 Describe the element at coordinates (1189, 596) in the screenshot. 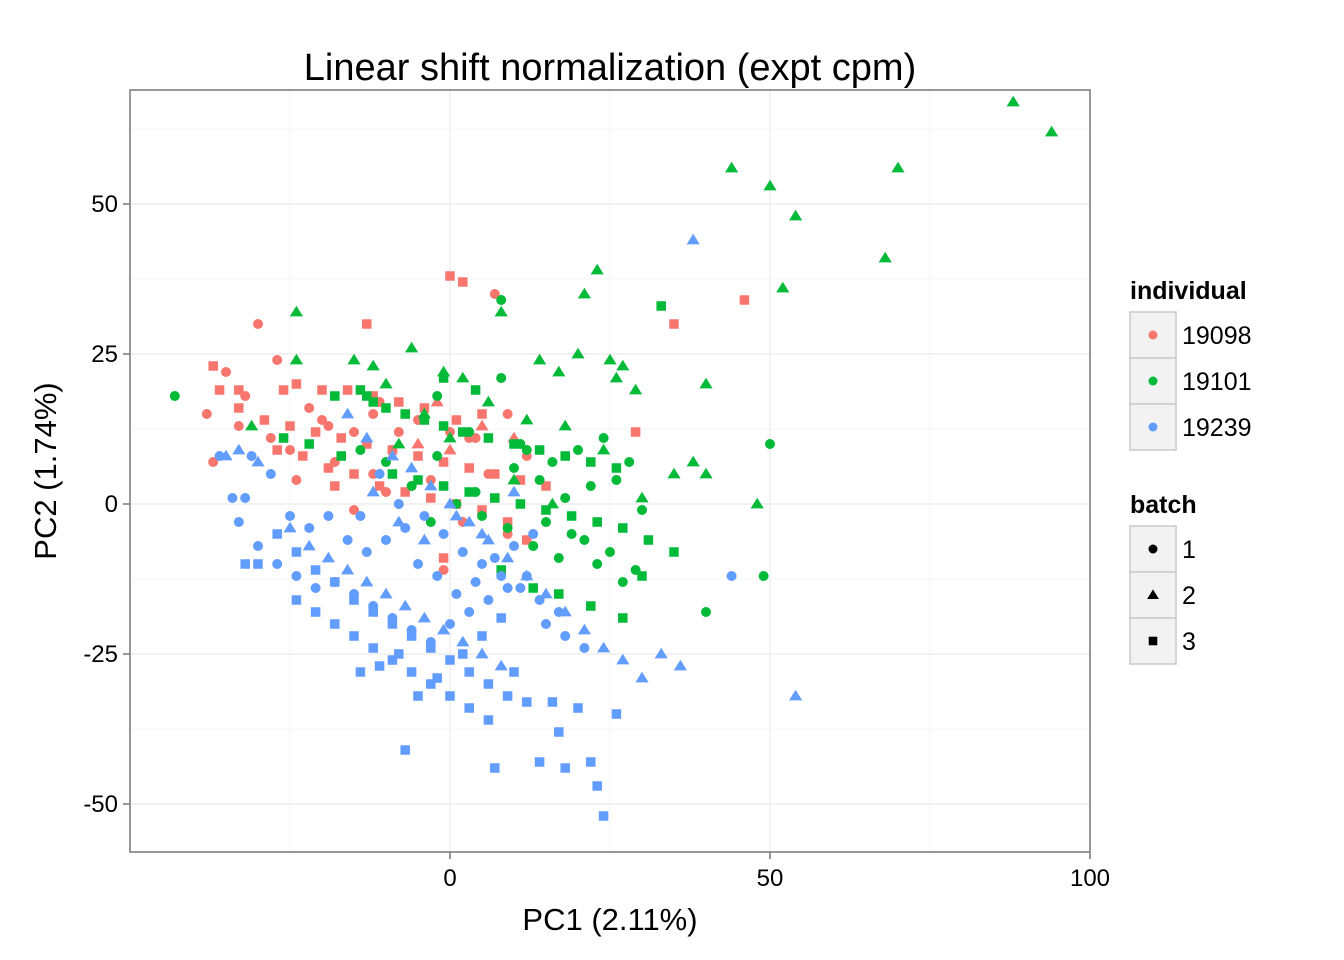

I see `legend-label-batch-2: 2` at that location.